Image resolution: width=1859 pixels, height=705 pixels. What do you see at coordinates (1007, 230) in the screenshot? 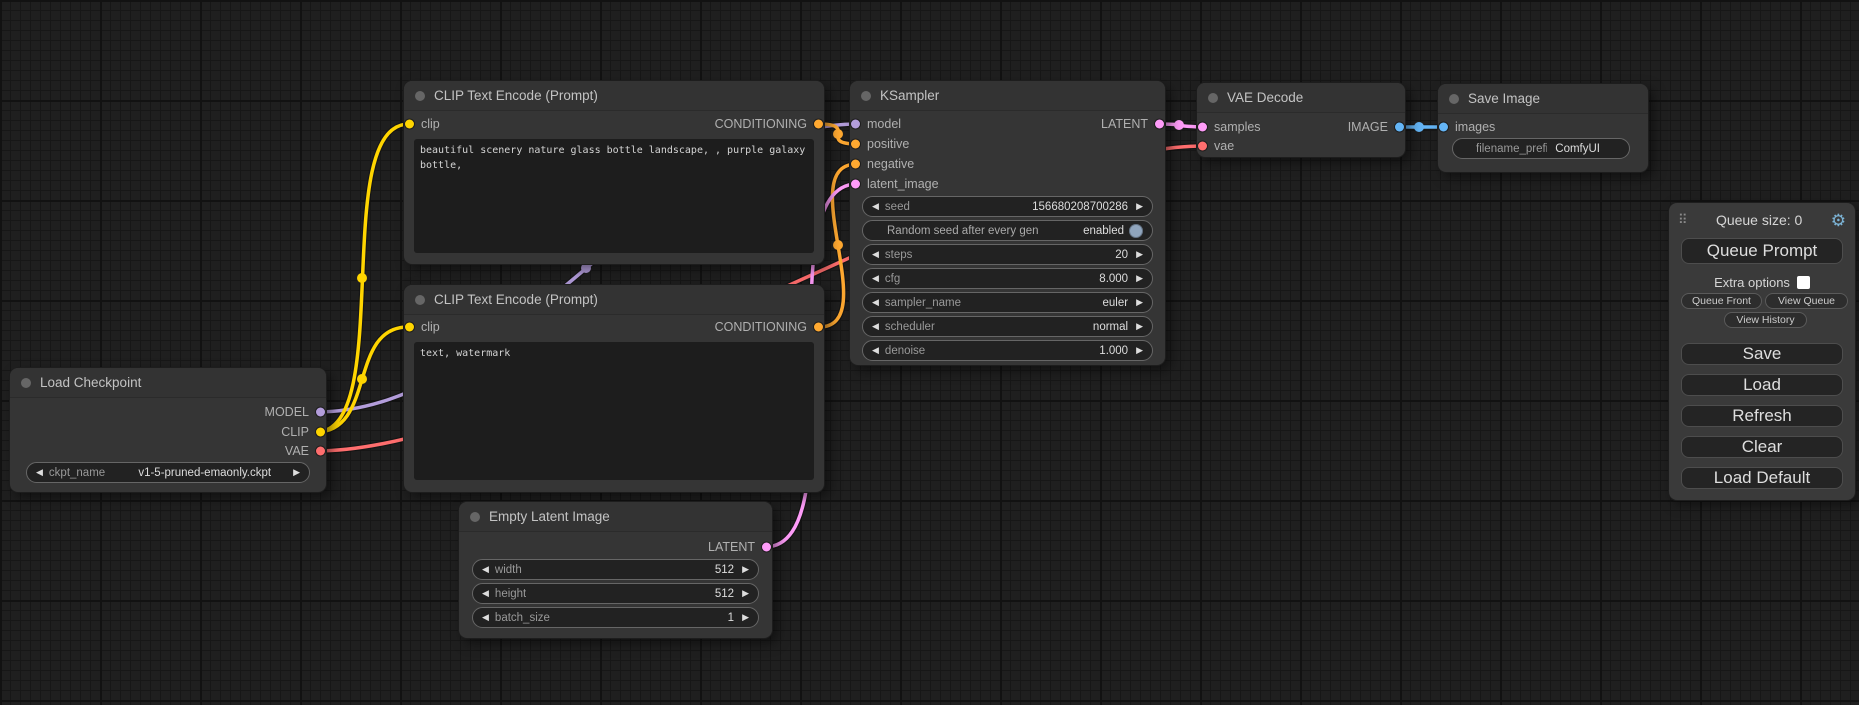
I see `random-seed-toggle-widget: Random seed after every gen enabled` at bounding box center [1007, 230].